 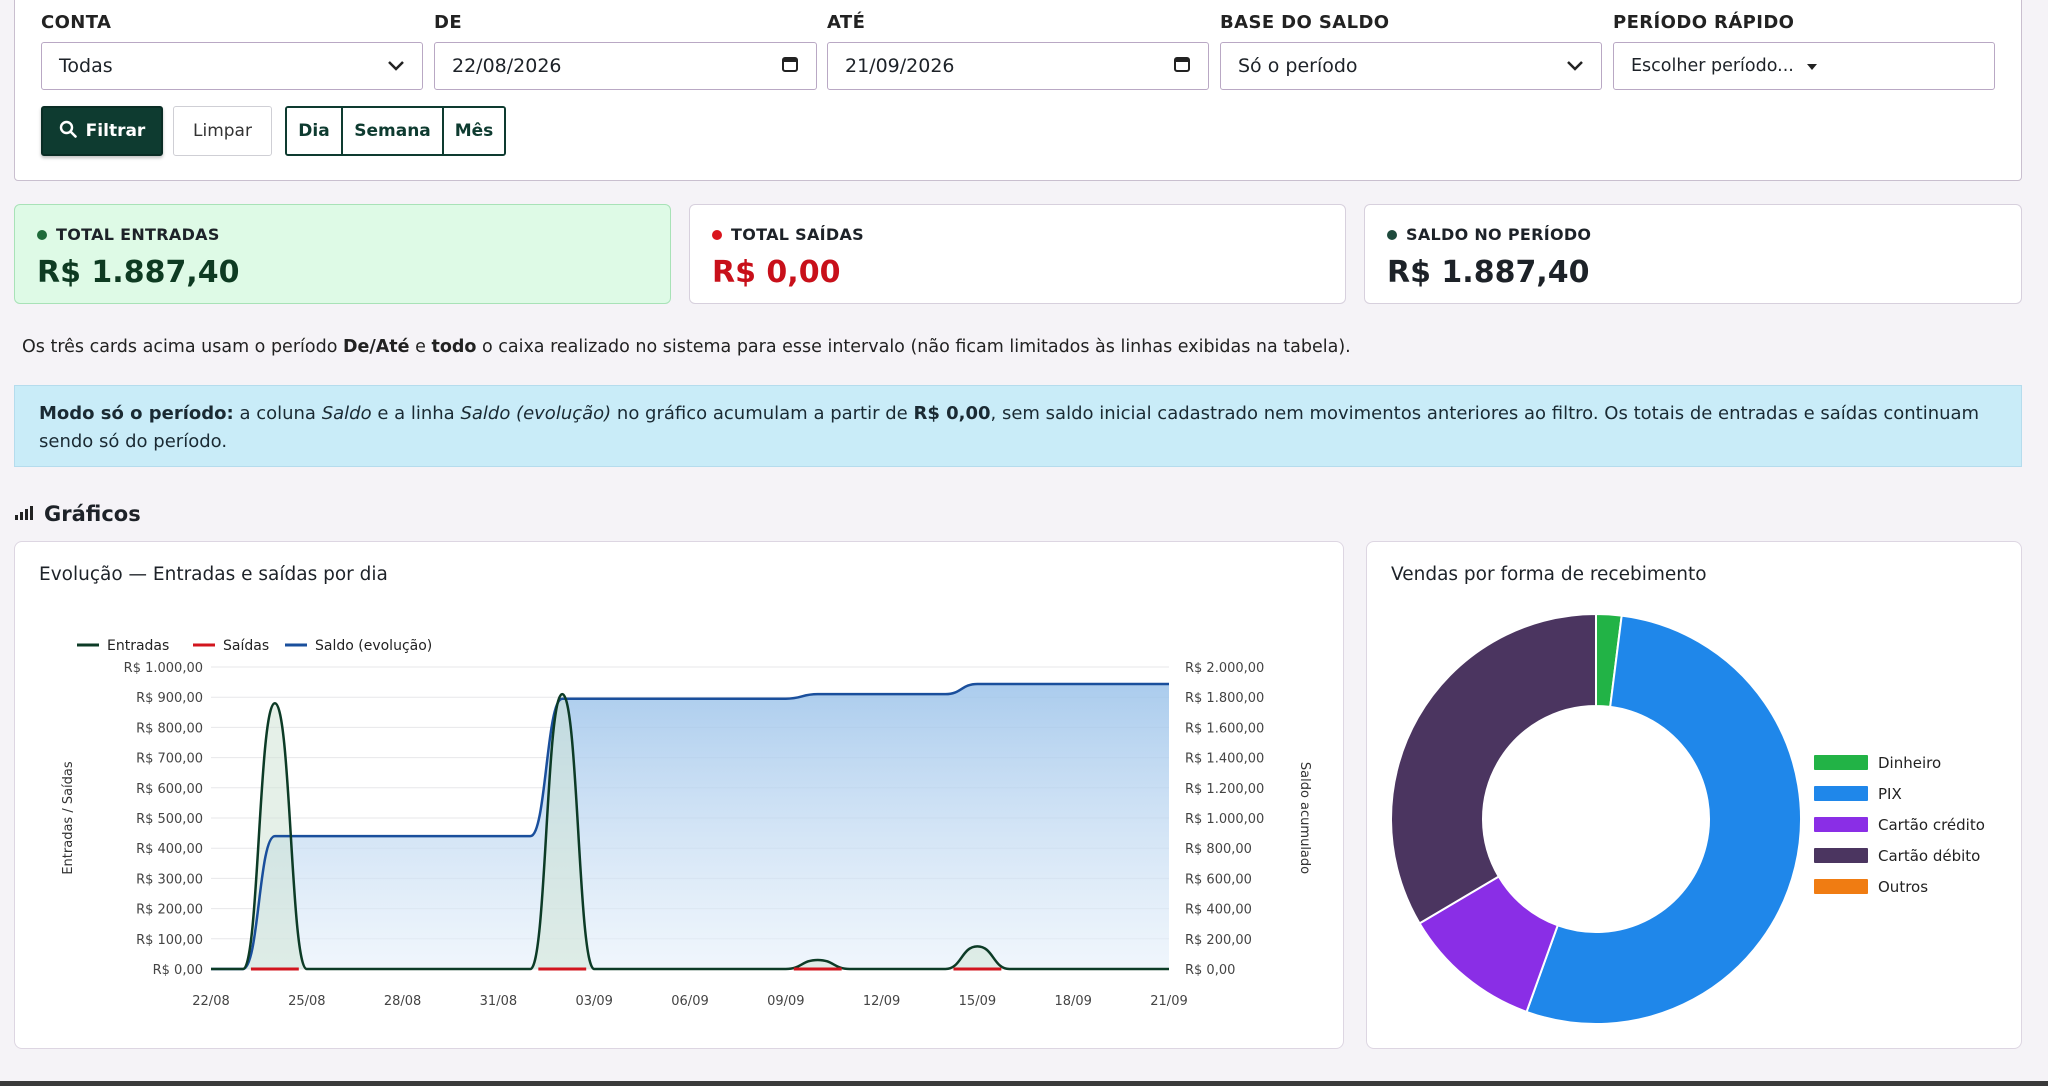 I want to click on y-tick-label: R$ 900,00, so click(x=169, y=698).